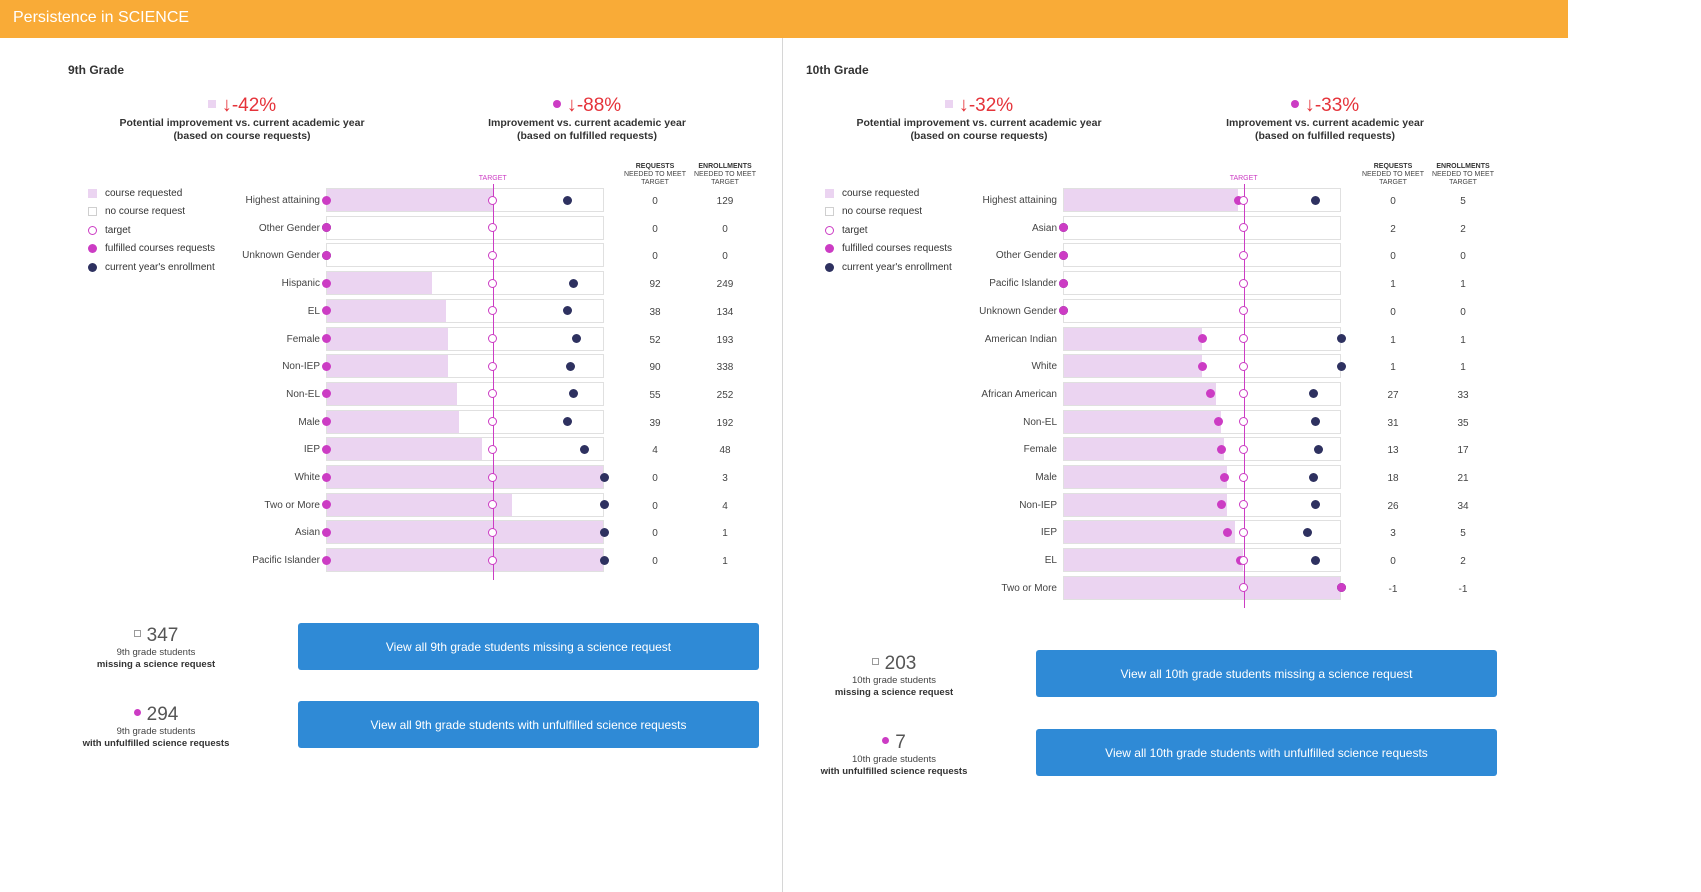 This screenshot has height=892, width=1701. What do you see at coordinates (725, 201) in the screenshot?
I see `enrollments-needed-value: 129` at bounding box center [725, 201].